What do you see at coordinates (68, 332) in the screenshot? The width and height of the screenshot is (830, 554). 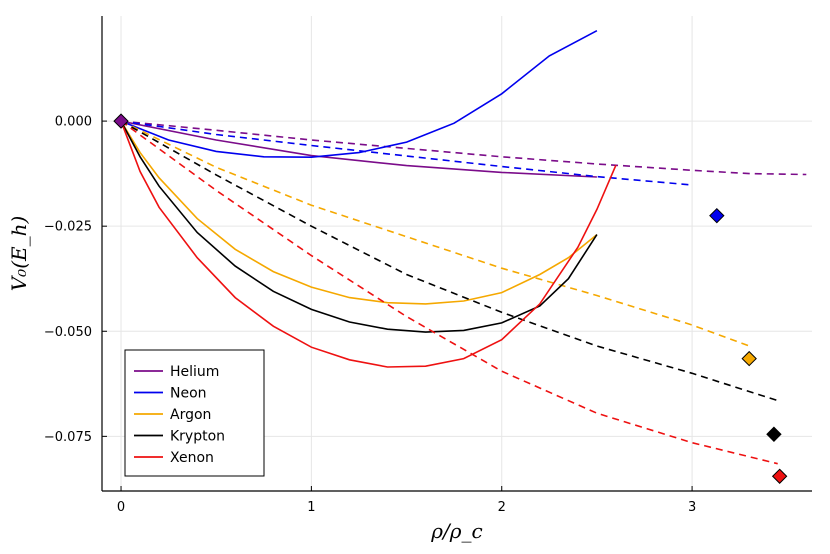 I see `y-tick-label-2: −0.050` at bounding box center [68, 332].